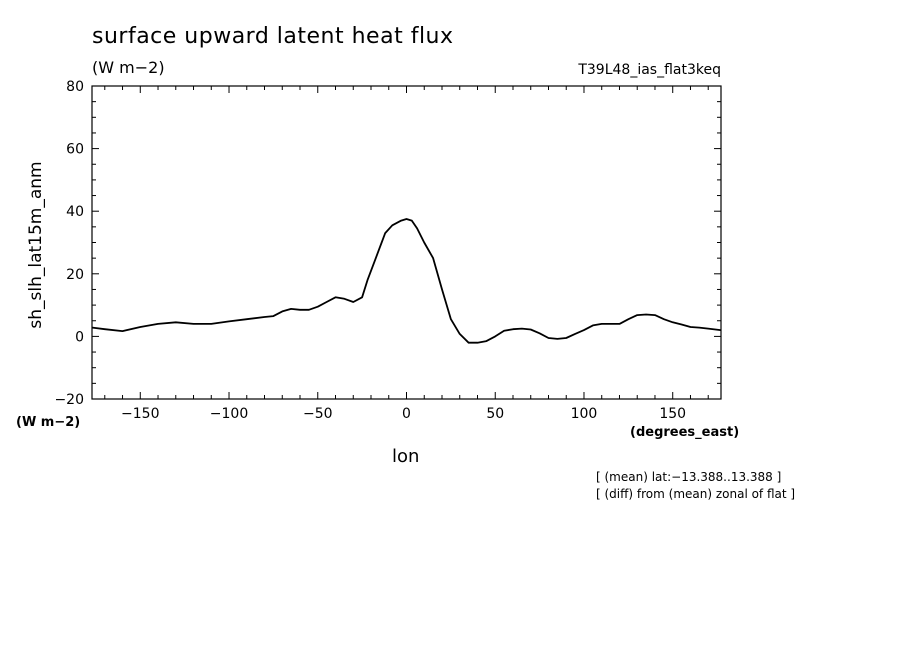  I want to click on y-tick-label: 20, so click(75, 275).